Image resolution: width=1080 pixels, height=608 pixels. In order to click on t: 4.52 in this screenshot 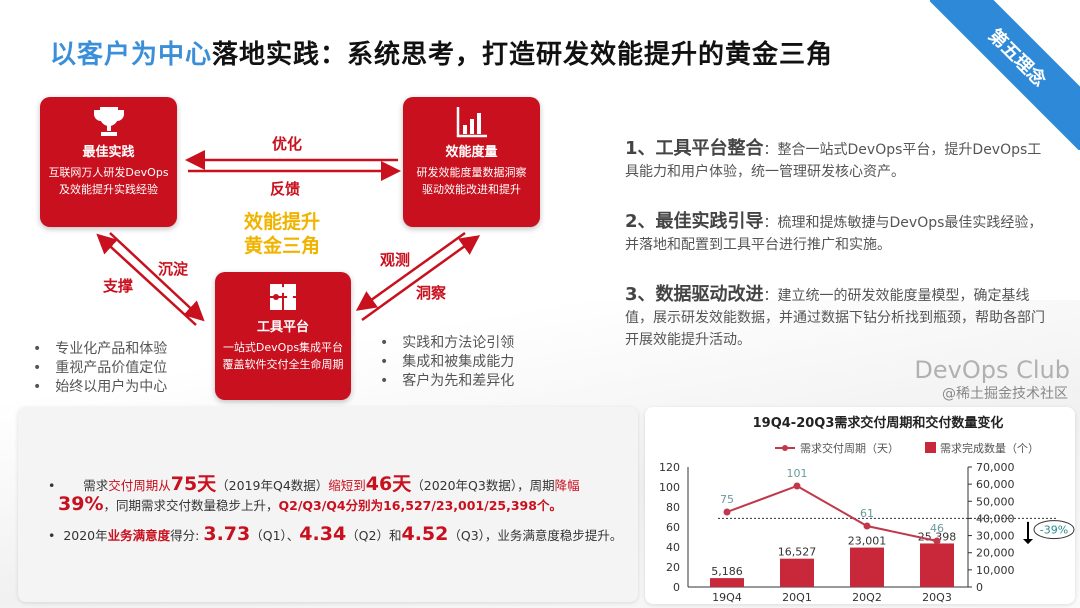, I will do `click(425, 534)`.